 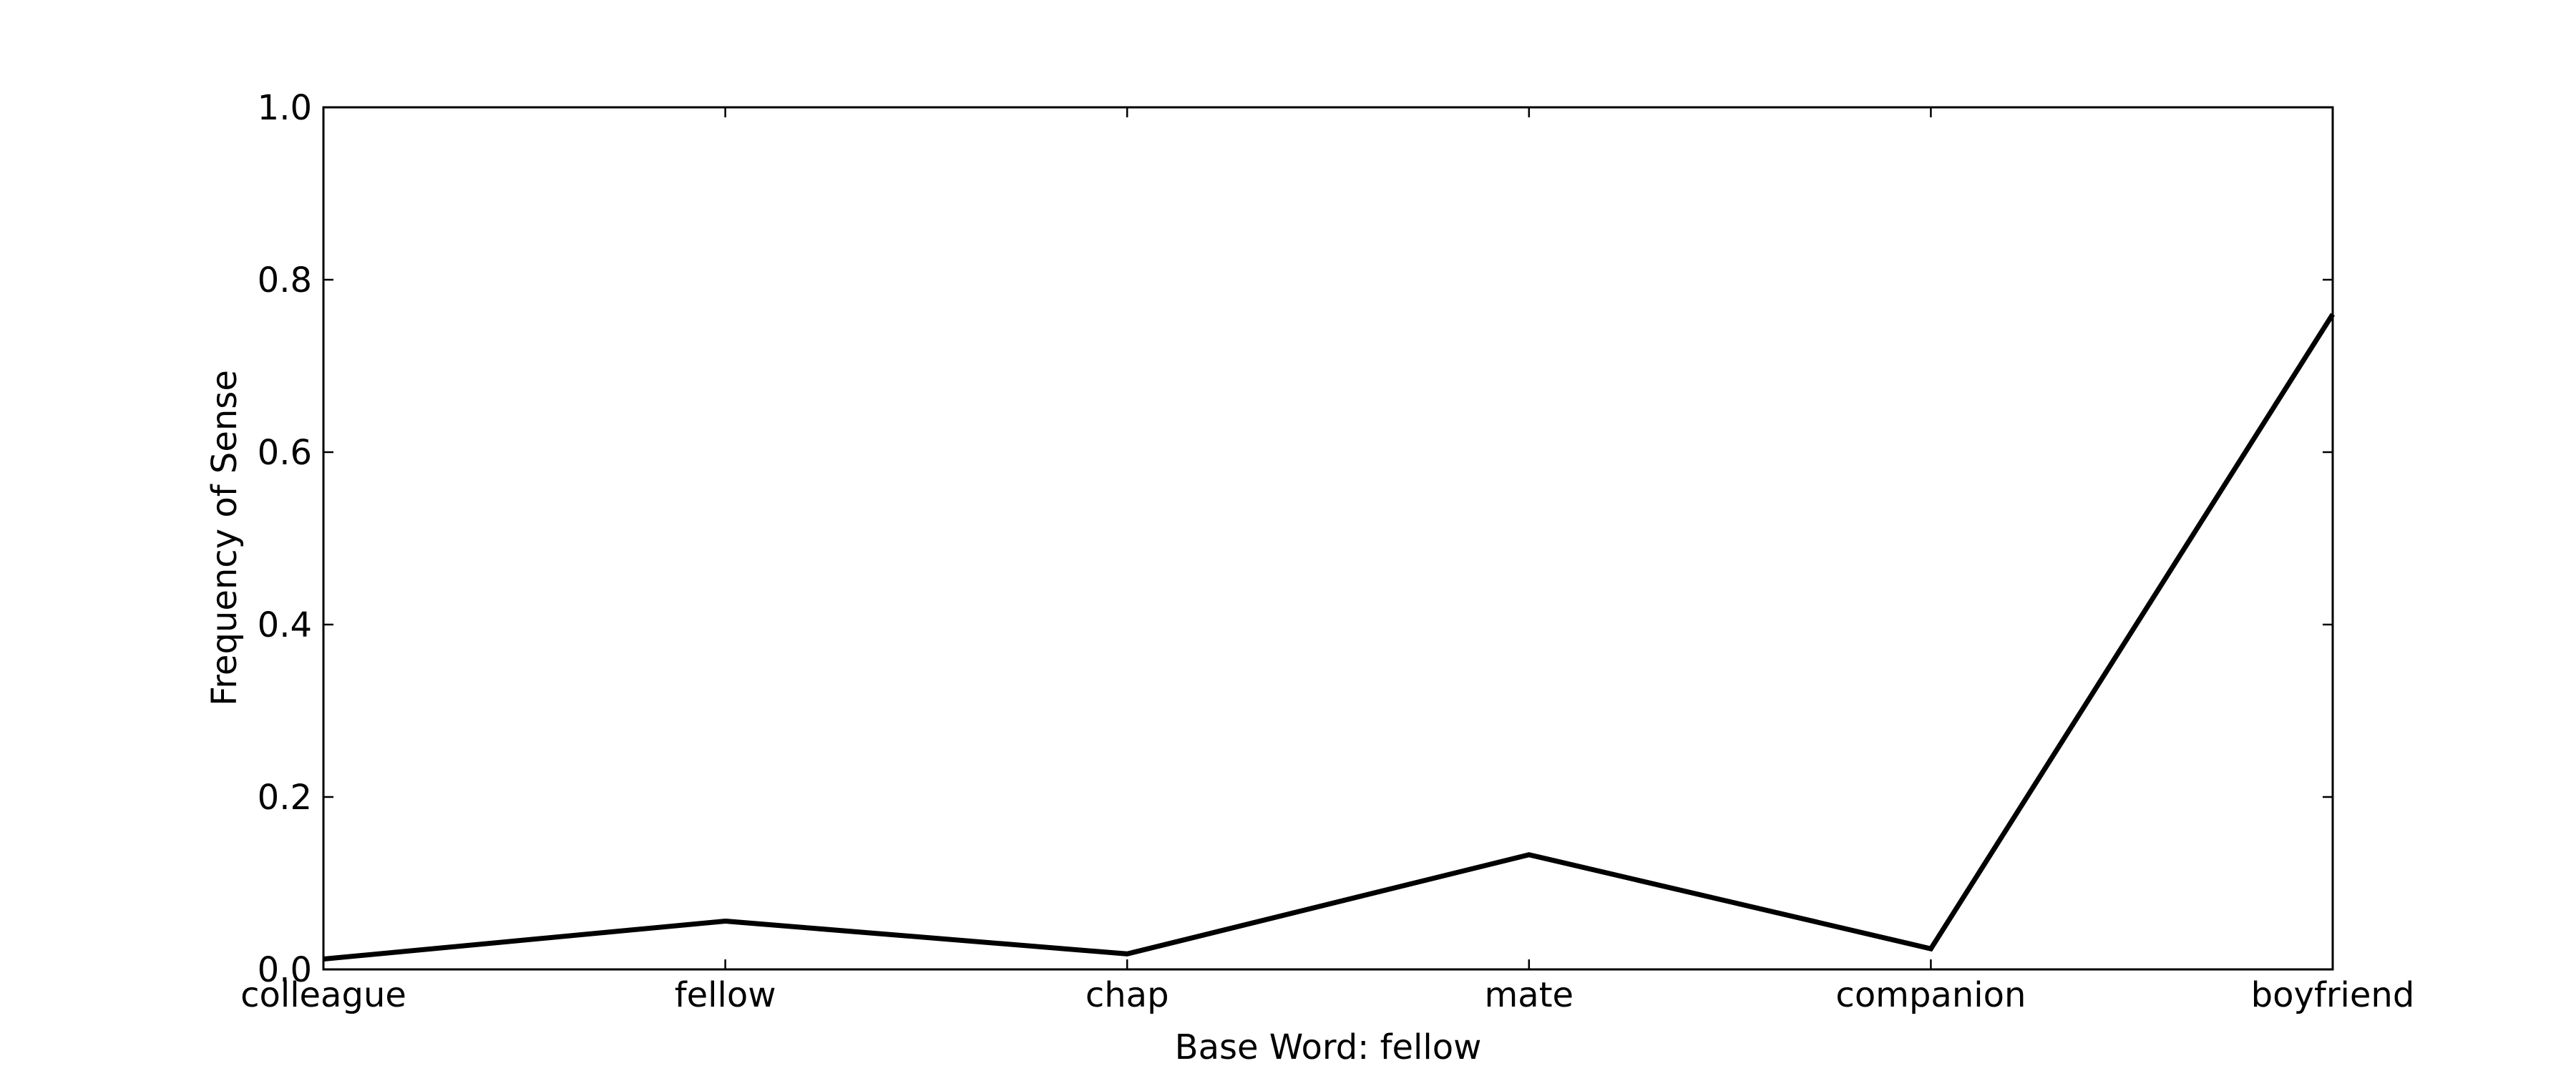 What do you see at coordinates (2333, 995) in the screenshot?
I see `x-tick-label: boyfriend` at bounding box center [2333, 995].